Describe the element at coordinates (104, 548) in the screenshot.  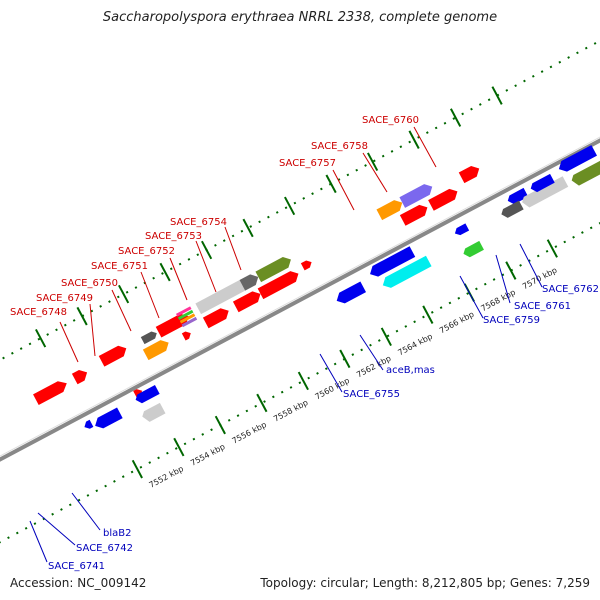
I see `gene-label: SACE_6742` at that location.